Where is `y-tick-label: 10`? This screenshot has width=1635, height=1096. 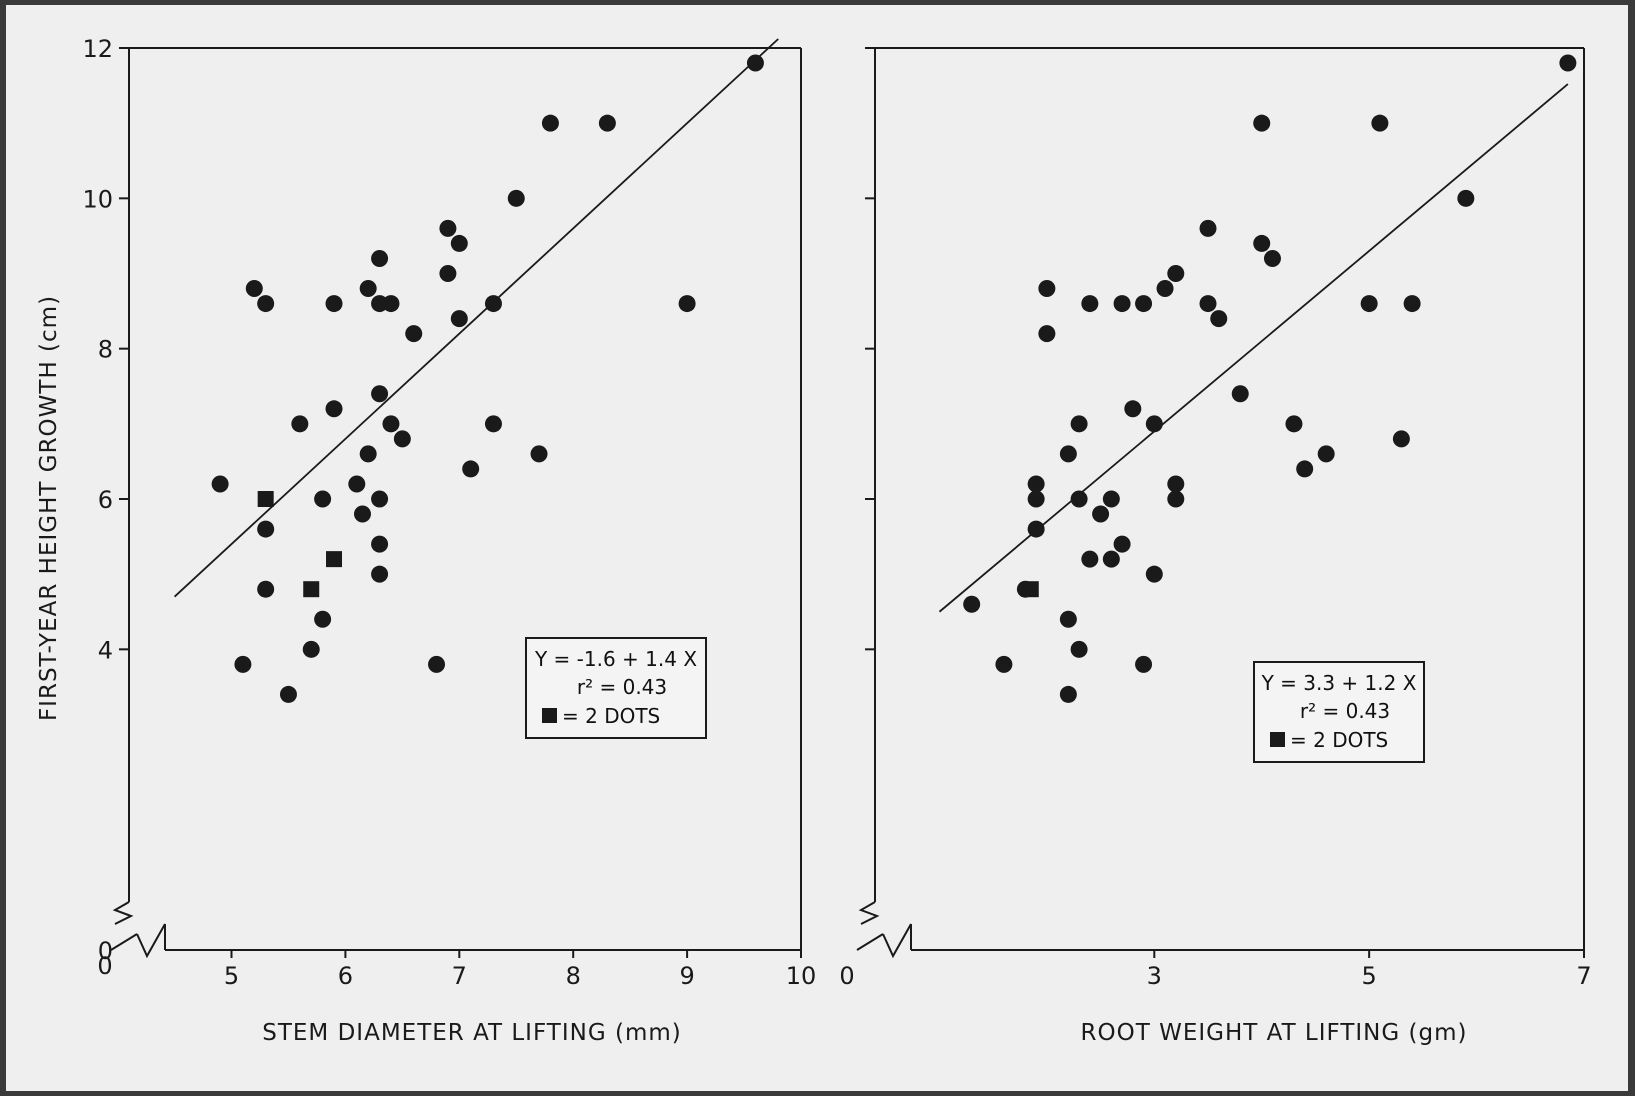
y-tick-label: 10 is located at coordinates (97, 199).